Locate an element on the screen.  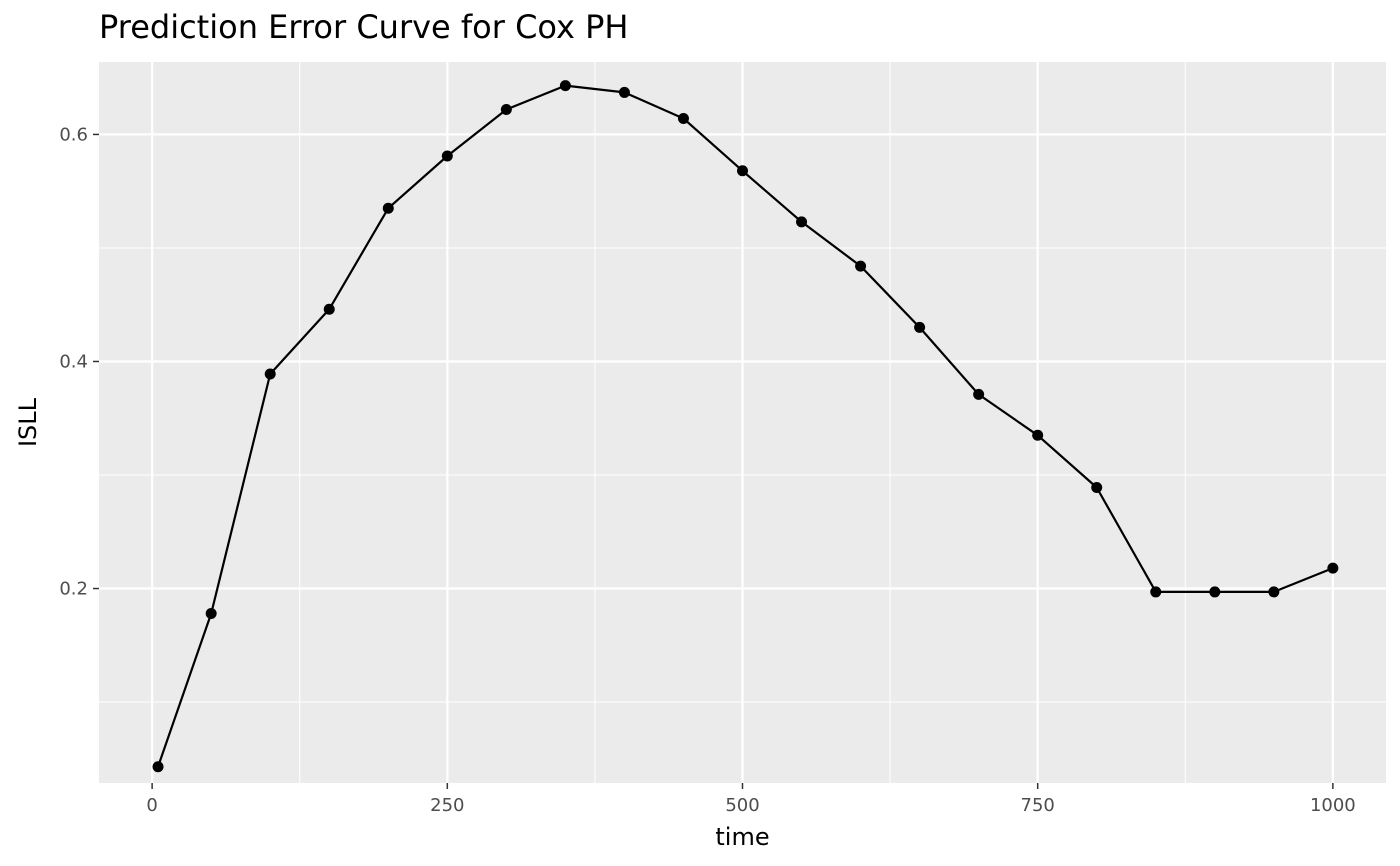
x-tick-label: 250 is located at coordinates (447, 805).